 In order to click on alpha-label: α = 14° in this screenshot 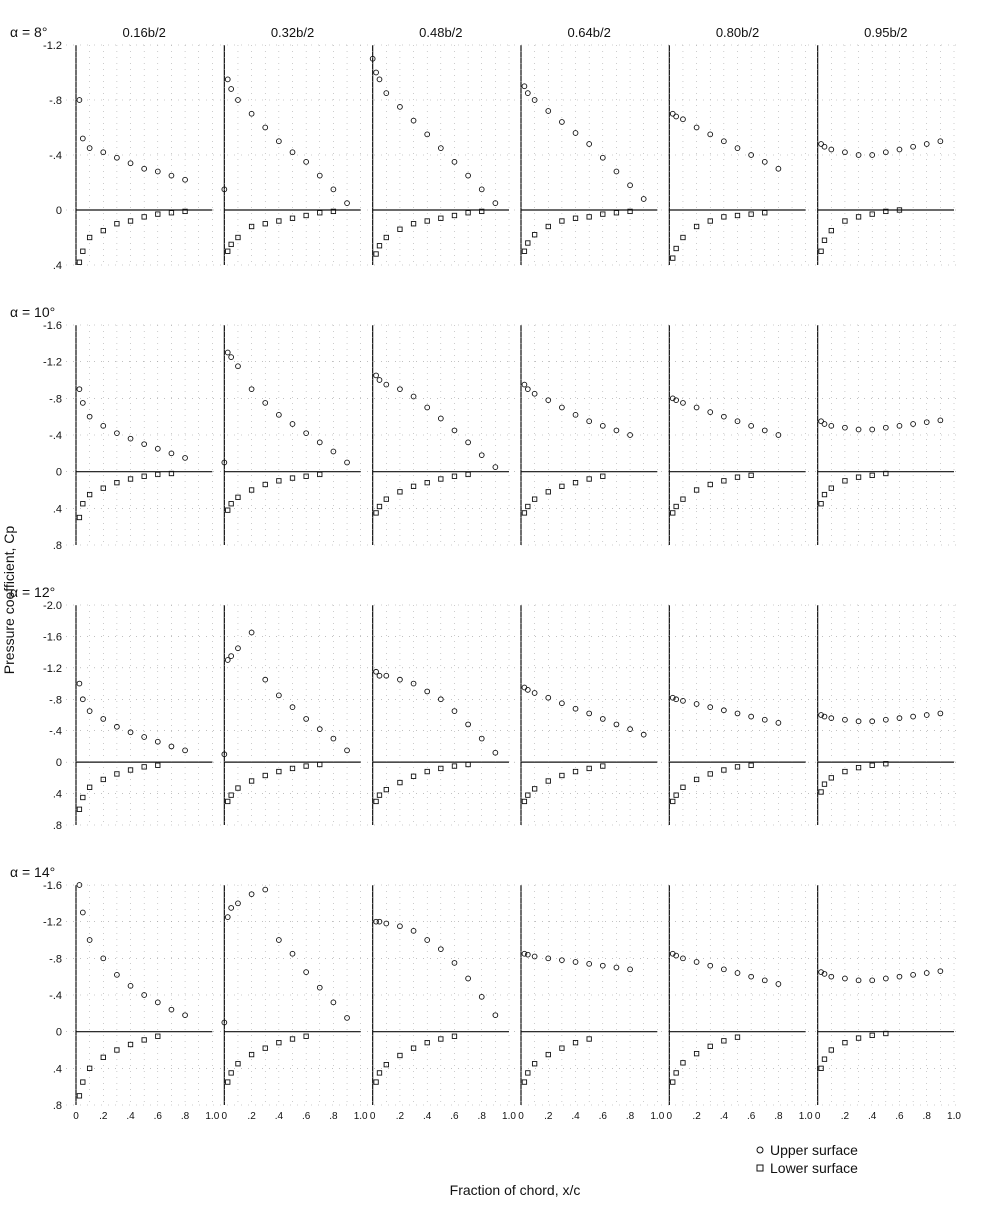, I will do `click(32, 872)`.